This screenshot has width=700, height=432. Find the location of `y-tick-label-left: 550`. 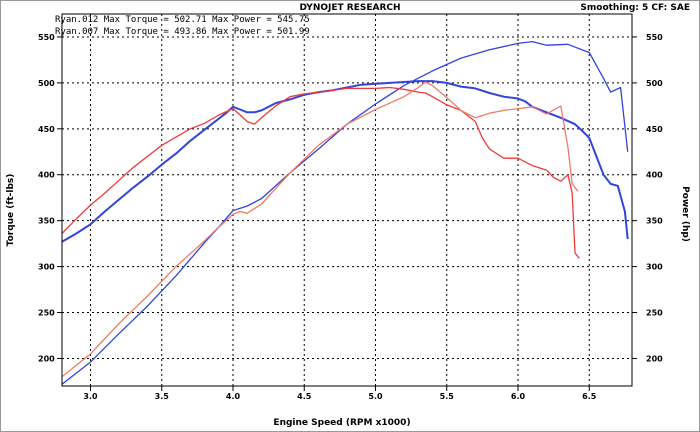

y-tick-label-left: 550 is located at coordinates (46, 37).